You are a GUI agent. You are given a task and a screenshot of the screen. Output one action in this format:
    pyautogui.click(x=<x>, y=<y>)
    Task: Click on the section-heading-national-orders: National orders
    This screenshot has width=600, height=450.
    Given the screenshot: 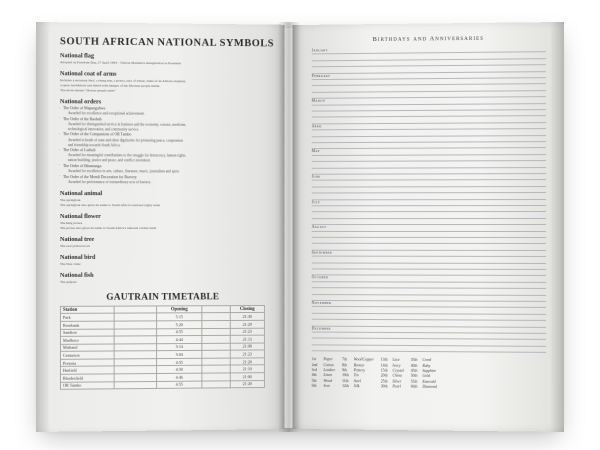 What is the action you would take?
    pyautogui.click(x=80, y=102)
    